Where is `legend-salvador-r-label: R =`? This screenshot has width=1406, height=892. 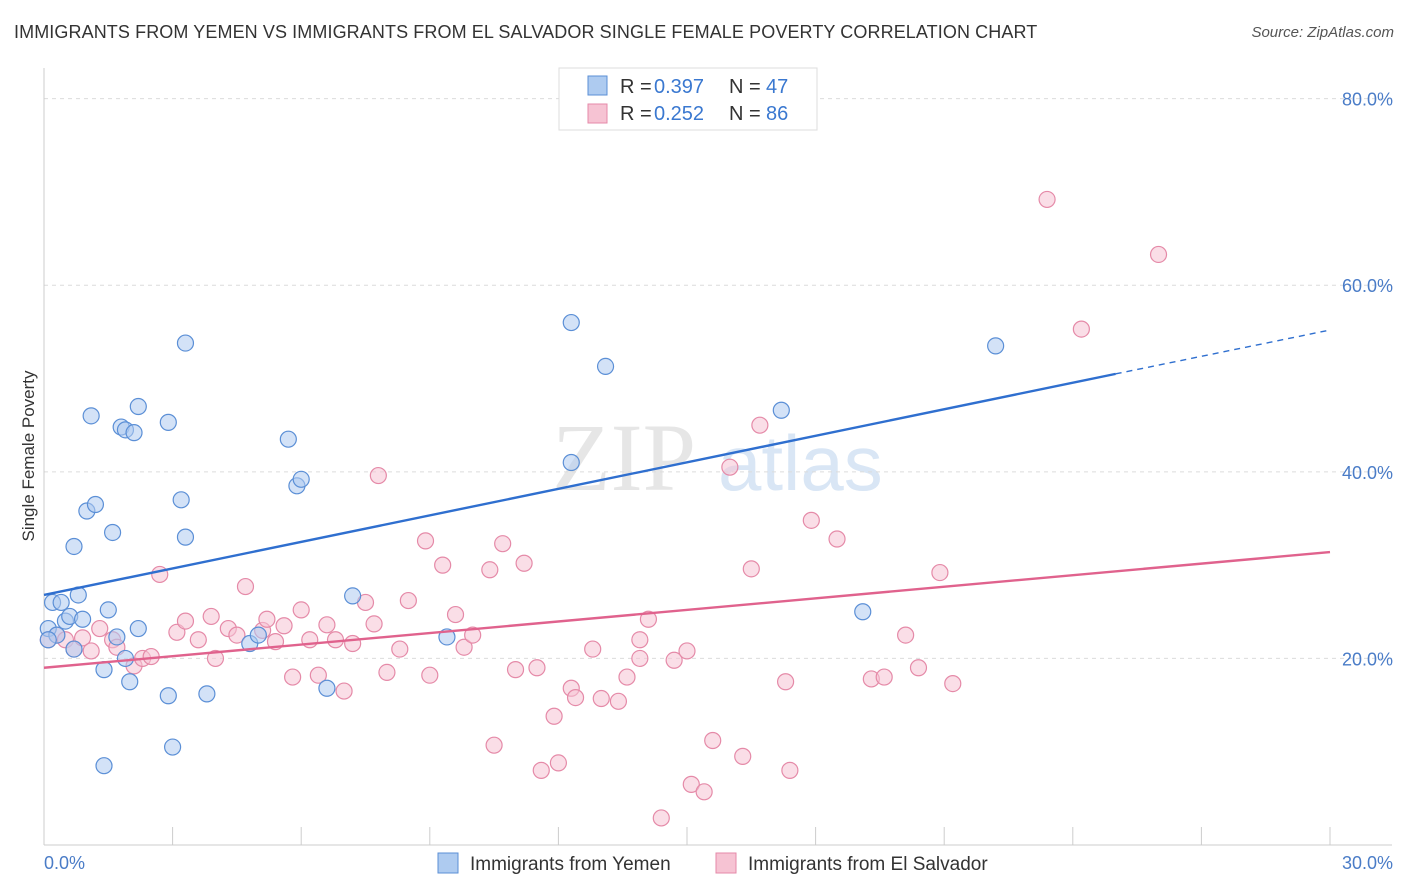
legend-salvador-r-label: R = is located at coordinates (636, 114).